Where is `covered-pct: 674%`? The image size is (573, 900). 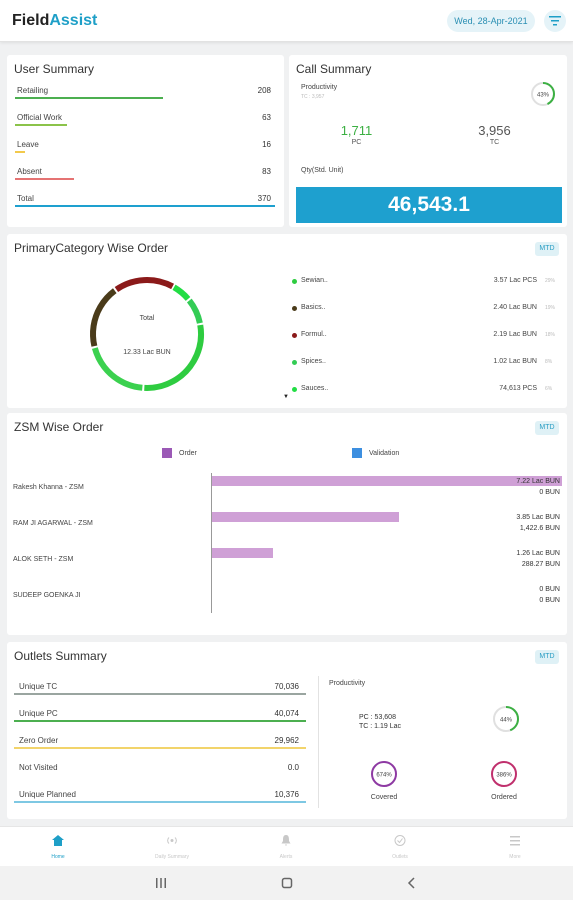
covered-pct: 674% is located at coordinates (384, 776).